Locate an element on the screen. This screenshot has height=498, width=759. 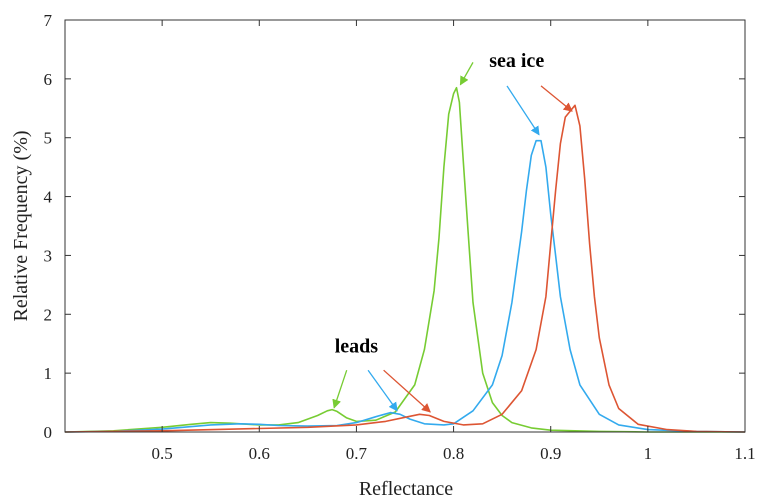
y-tick-label: 3 is located at coordinates (48, 255).